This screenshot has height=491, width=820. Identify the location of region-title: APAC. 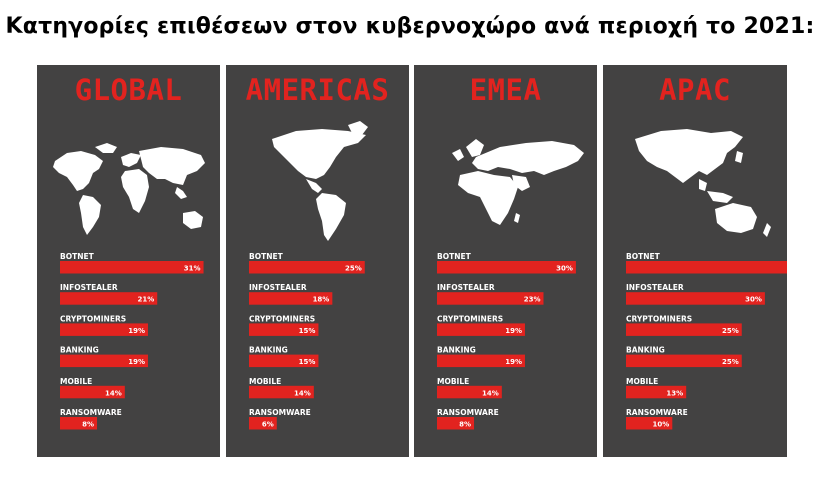
(695, 90).